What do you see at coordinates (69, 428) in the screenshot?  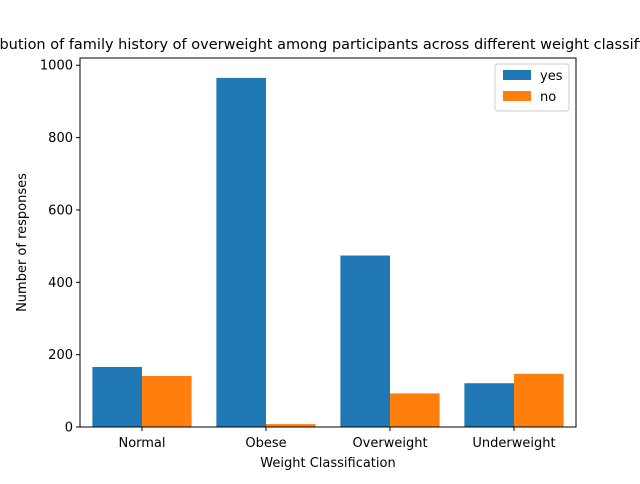 I see `y-tick-label: 0` at bounding box center [69, 428].